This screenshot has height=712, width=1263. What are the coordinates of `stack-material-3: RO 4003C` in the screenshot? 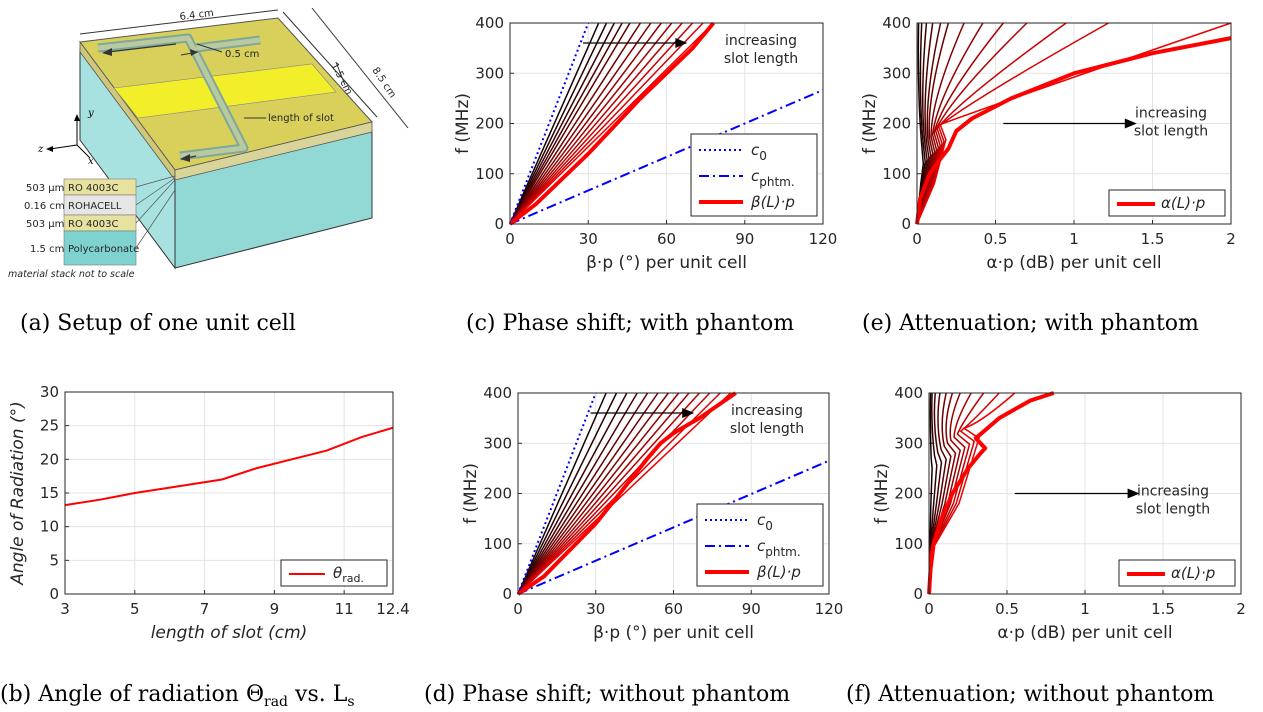 It's located at (93, 224).